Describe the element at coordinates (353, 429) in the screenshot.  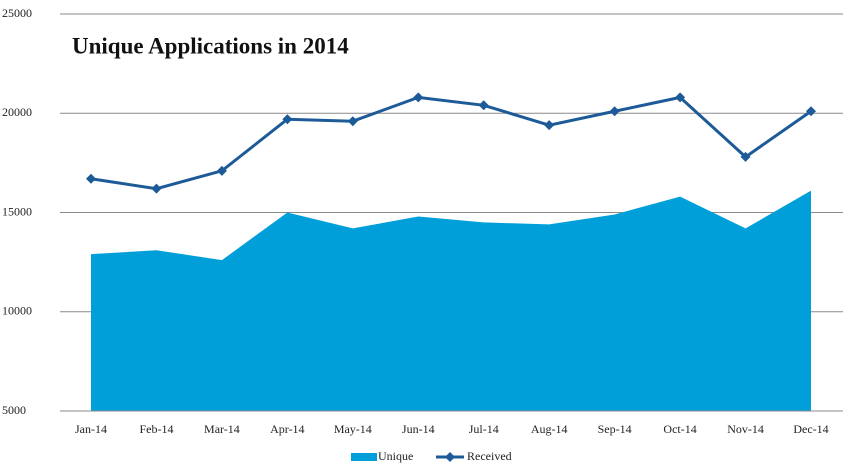
I see `x-tick-label: May-14` at that location.